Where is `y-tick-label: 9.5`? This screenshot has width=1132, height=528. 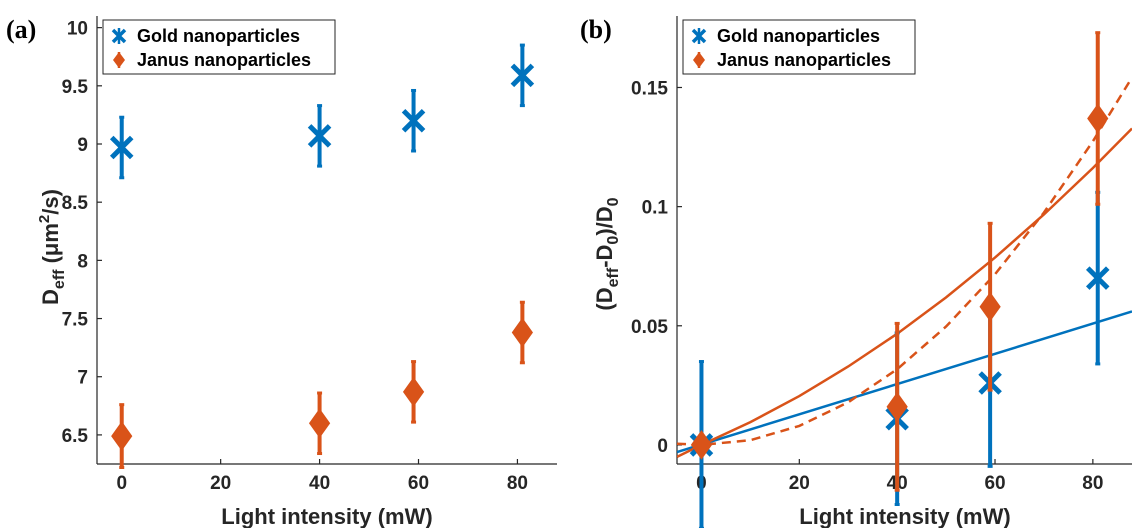 y-tick-label: 9.5 is located at coordinates (75, 87).